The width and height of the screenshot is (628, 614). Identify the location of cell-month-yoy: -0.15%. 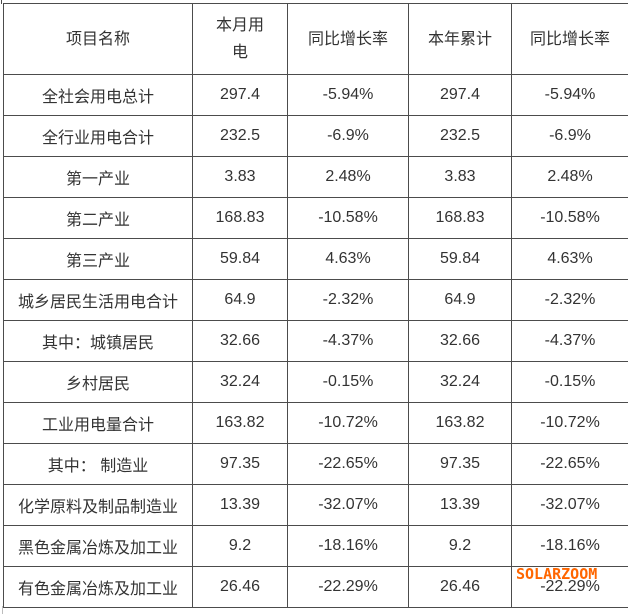
(348, 382).